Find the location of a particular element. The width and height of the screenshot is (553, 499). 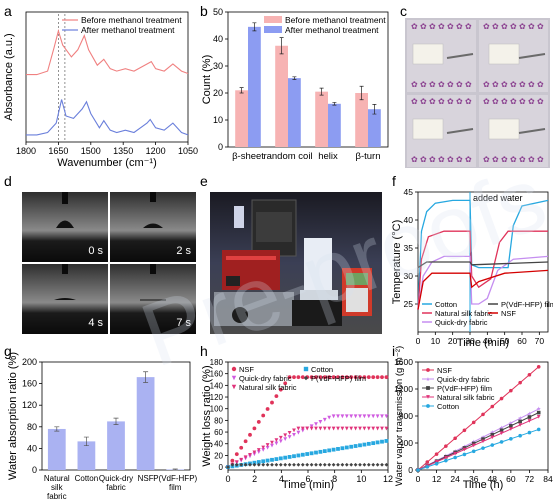

legend-label: Quick-dry fabric is located at coordinates (463, 379).